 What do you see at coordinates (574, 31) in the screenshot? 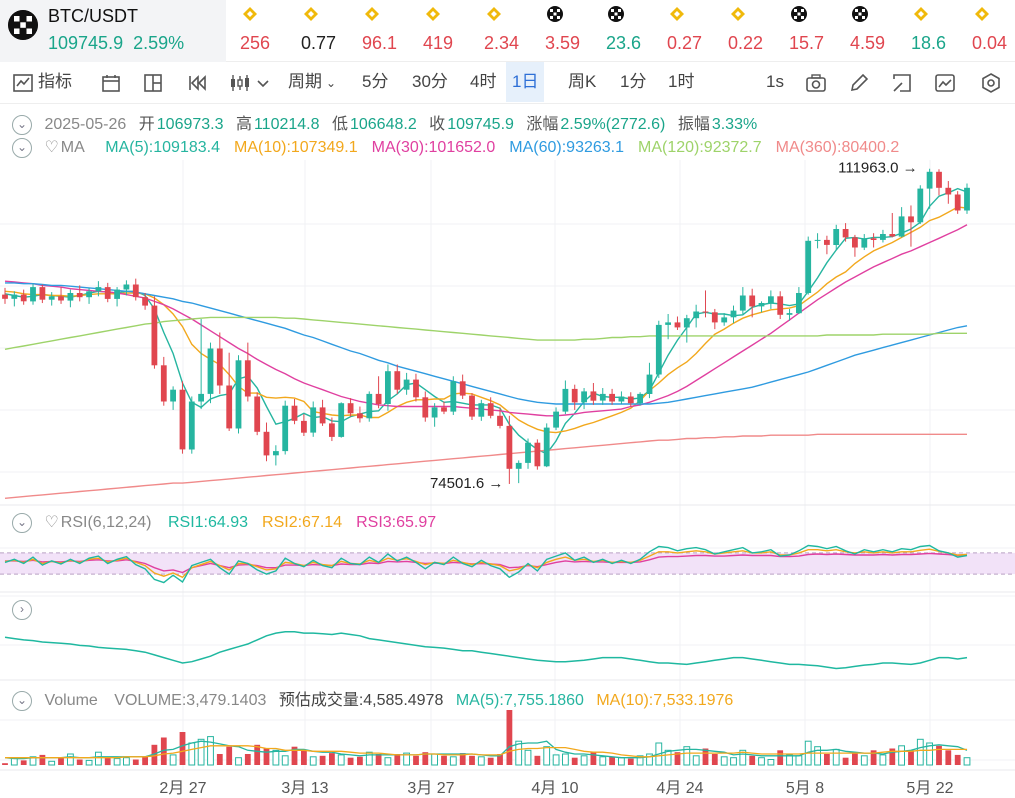
I see `ticker-item: 3.59` at bounding box center [574, 31].